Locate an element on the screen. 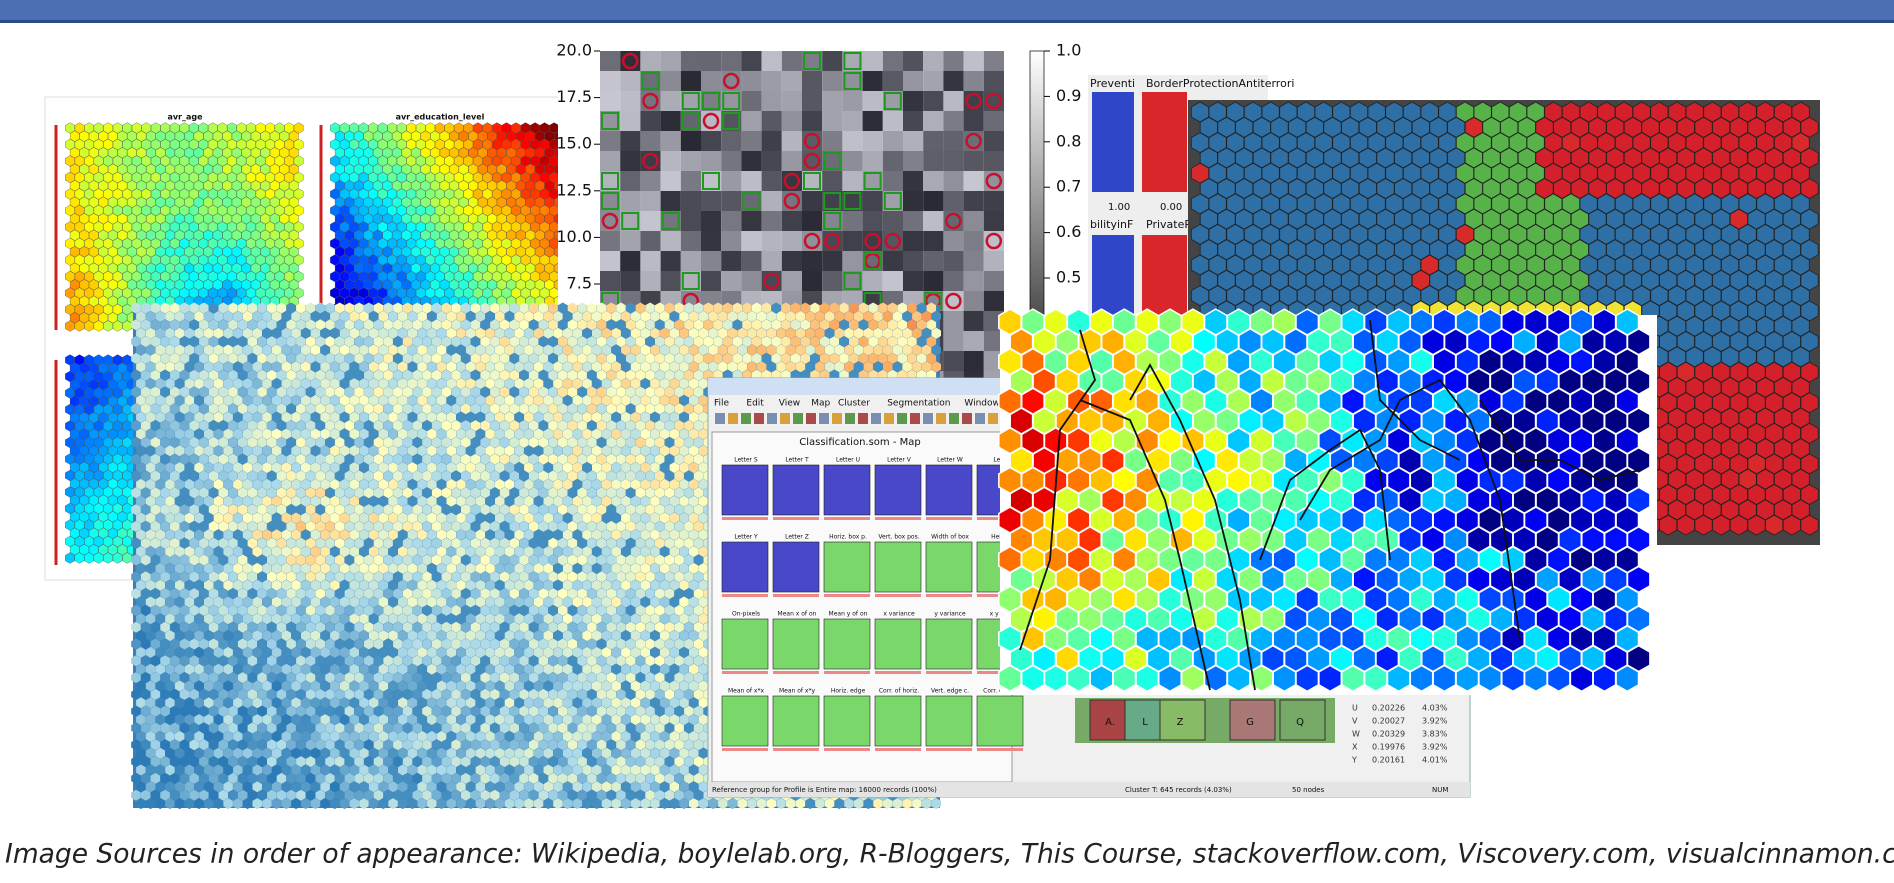 This screenshot has width=1894, height=883. hex-grid is located at coordinates (184, 227).